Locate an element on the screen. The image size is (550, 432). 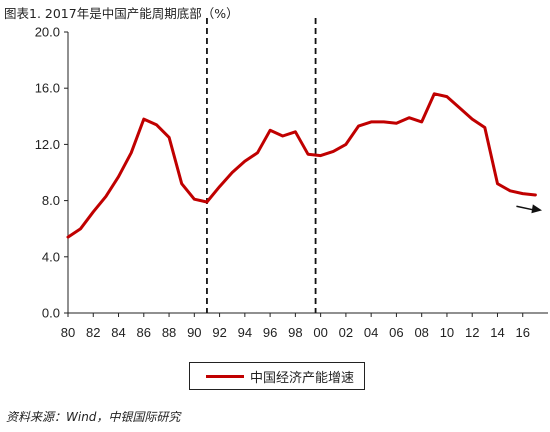
x-tick-label: 80 is located at coordinates (68, 332).